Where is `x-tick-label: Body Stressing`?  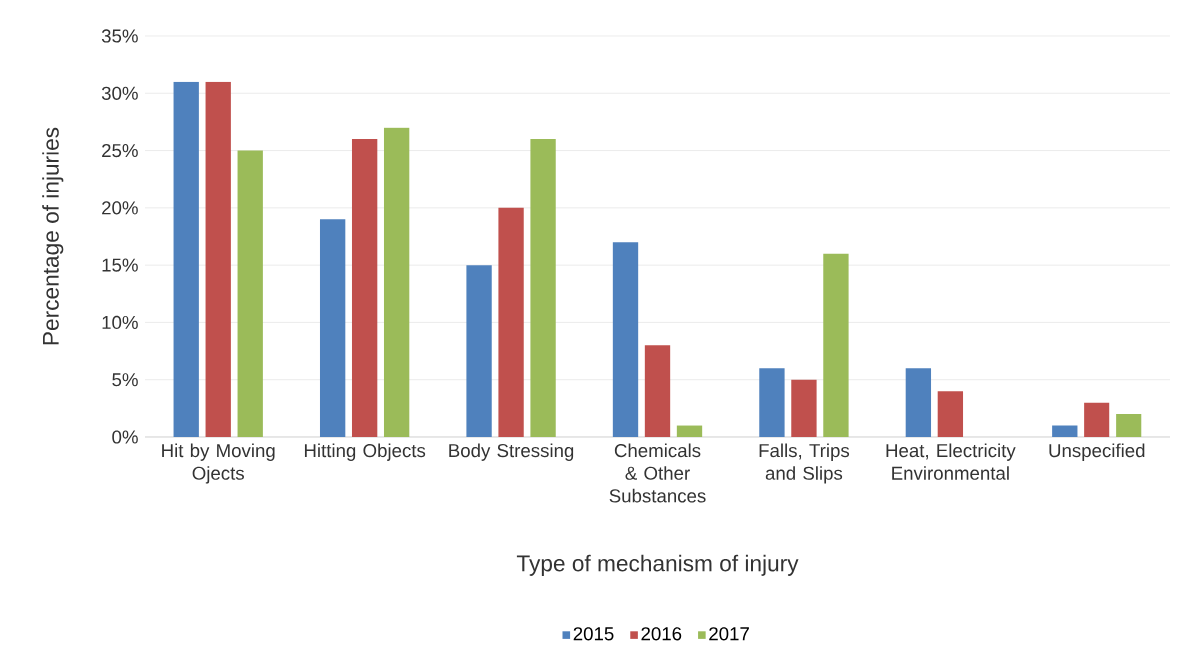
x-tick-label: Body Stressing is located at coordinates (511, 452).